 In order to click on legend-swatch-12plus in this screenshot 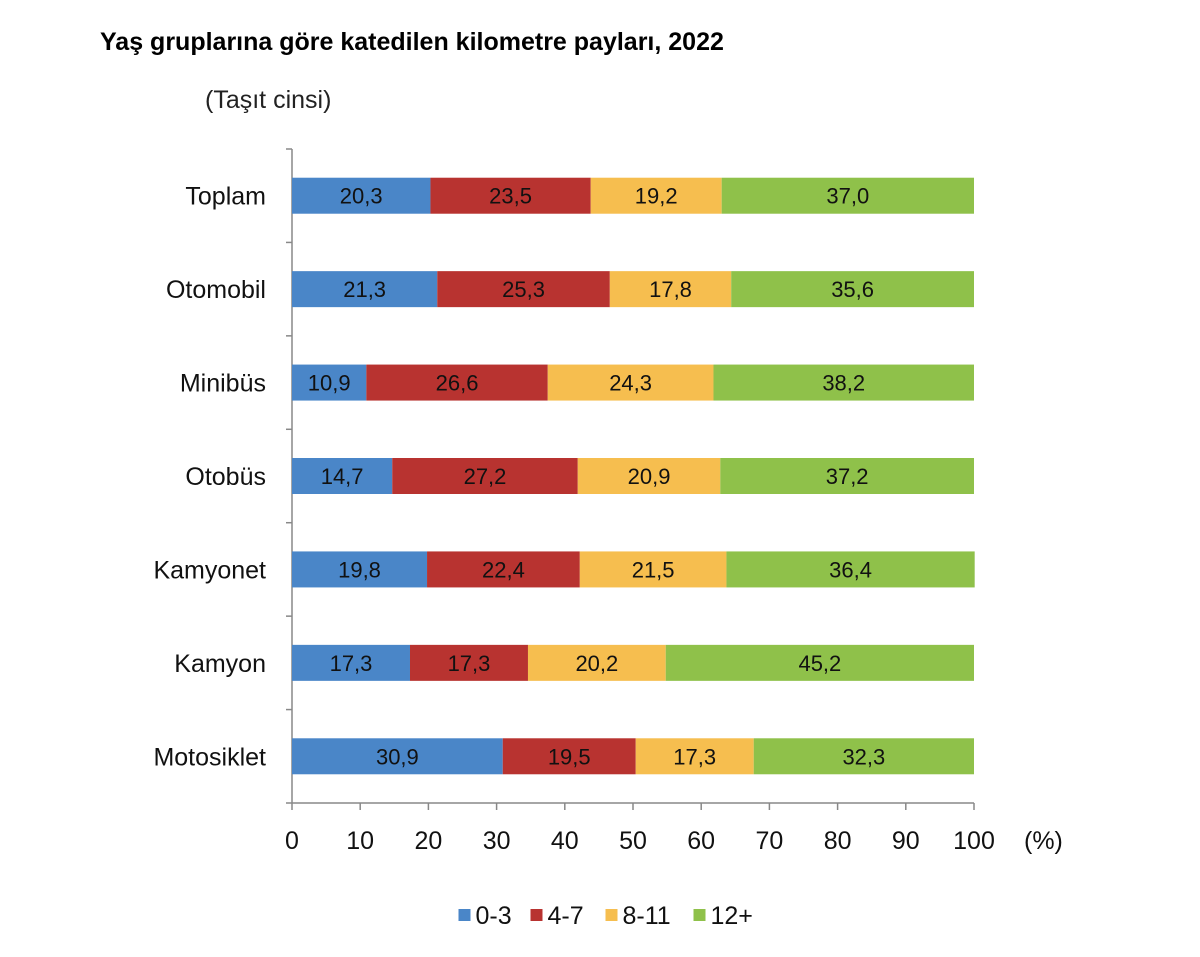, I will do `click(699, 915)`.